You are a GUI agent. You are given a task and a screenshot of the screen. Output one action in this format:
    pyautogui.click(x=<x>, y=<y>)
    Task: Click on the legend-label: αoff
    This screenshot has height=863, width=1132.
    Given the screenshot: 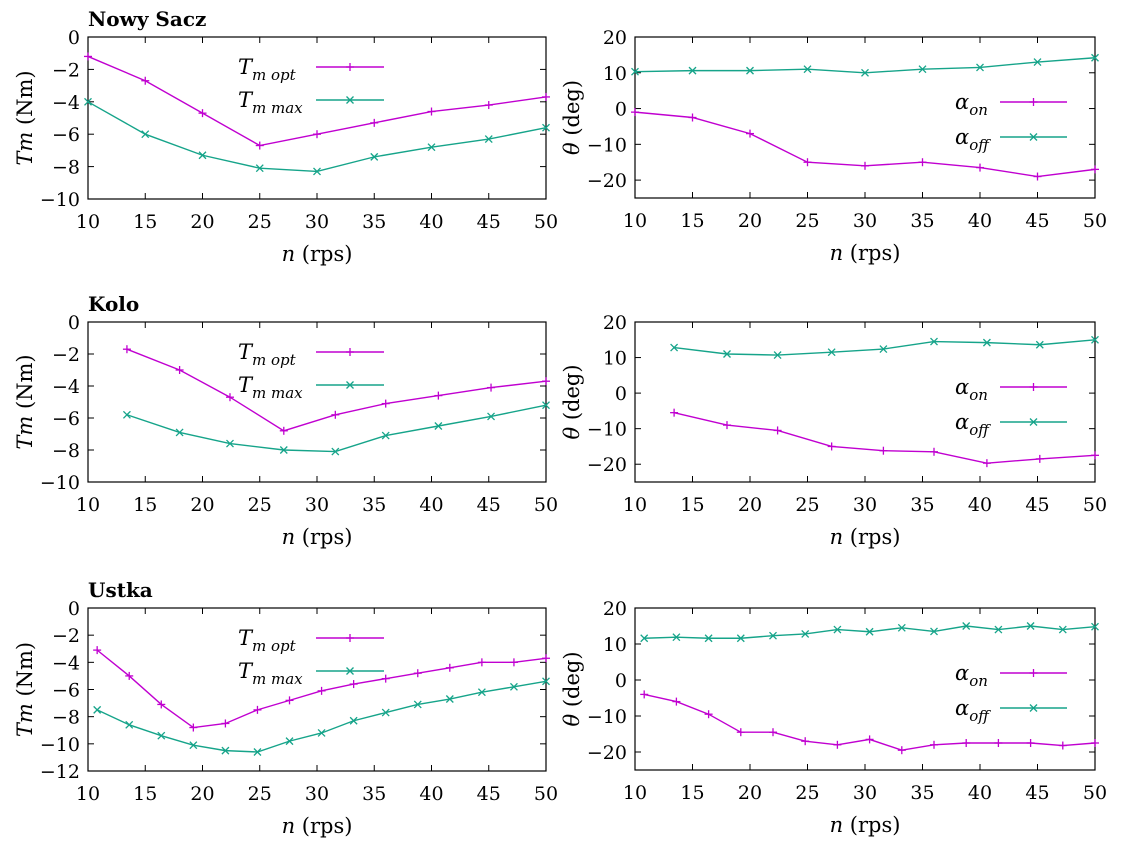 What is the action you would take?
    pyautogui.click(x=973, y=139)
    